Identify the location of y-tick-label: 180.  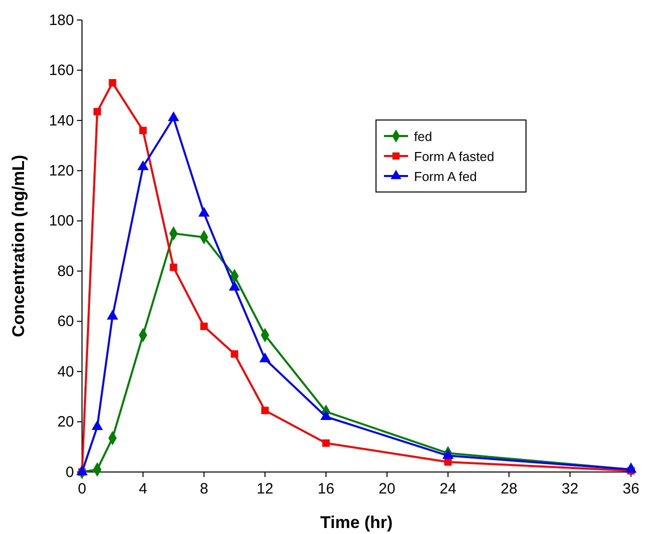
(61, 20).